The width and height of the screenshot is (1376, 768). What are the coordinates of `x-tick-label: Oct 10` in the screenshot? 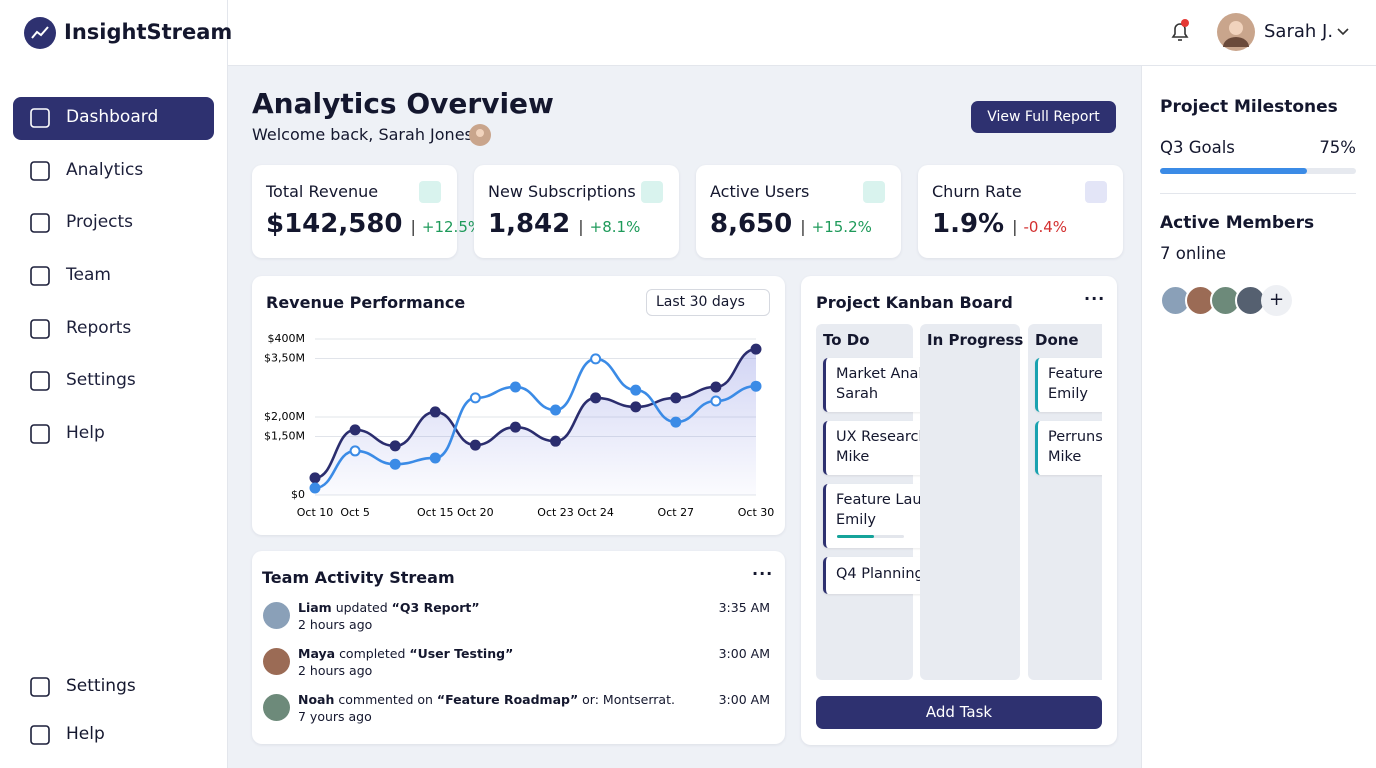 It's located at (315, 512).